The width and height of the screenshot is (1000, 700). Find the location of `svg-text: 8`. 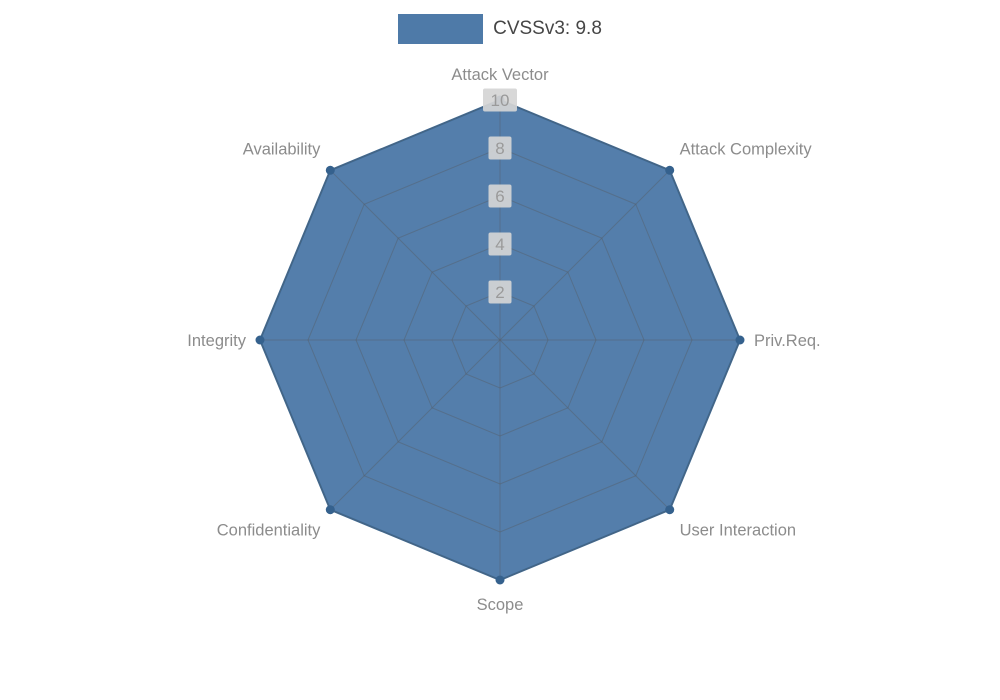

svg-text: 8 is located at coordinates (499, 148).